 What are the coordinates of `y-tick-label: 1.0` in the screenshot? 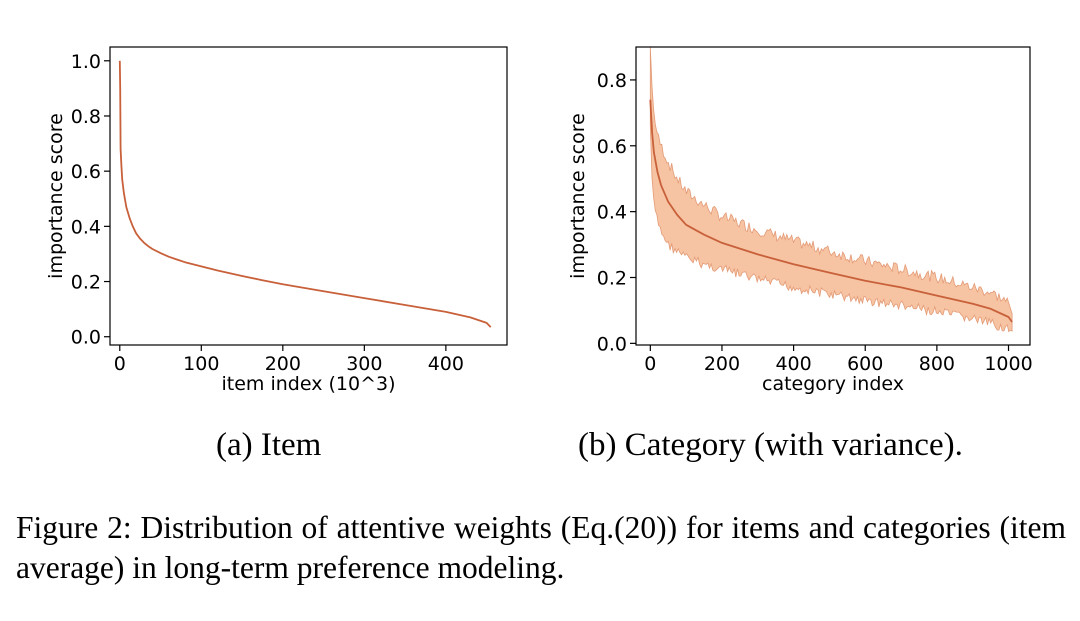 It's located at (86, 62).